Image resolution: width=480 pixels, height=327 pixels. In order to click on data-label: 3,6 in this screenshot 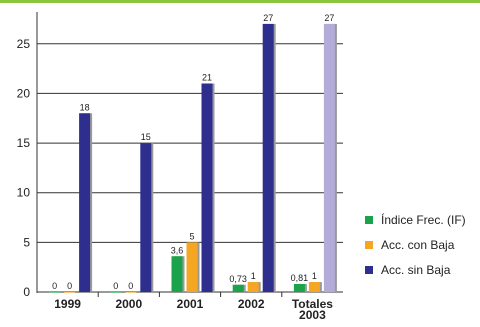, I will do `click(177, 250)`.